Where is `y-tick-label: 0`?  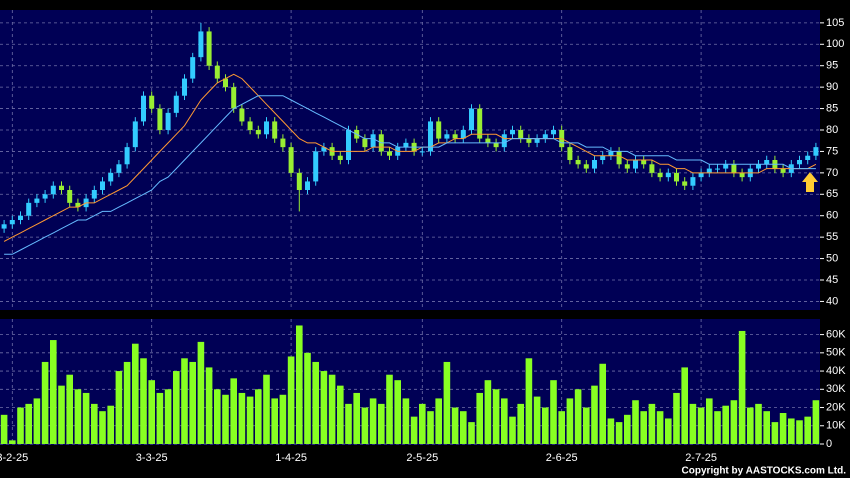
y-tick-label: 0 is located at coordinates (829, 444).